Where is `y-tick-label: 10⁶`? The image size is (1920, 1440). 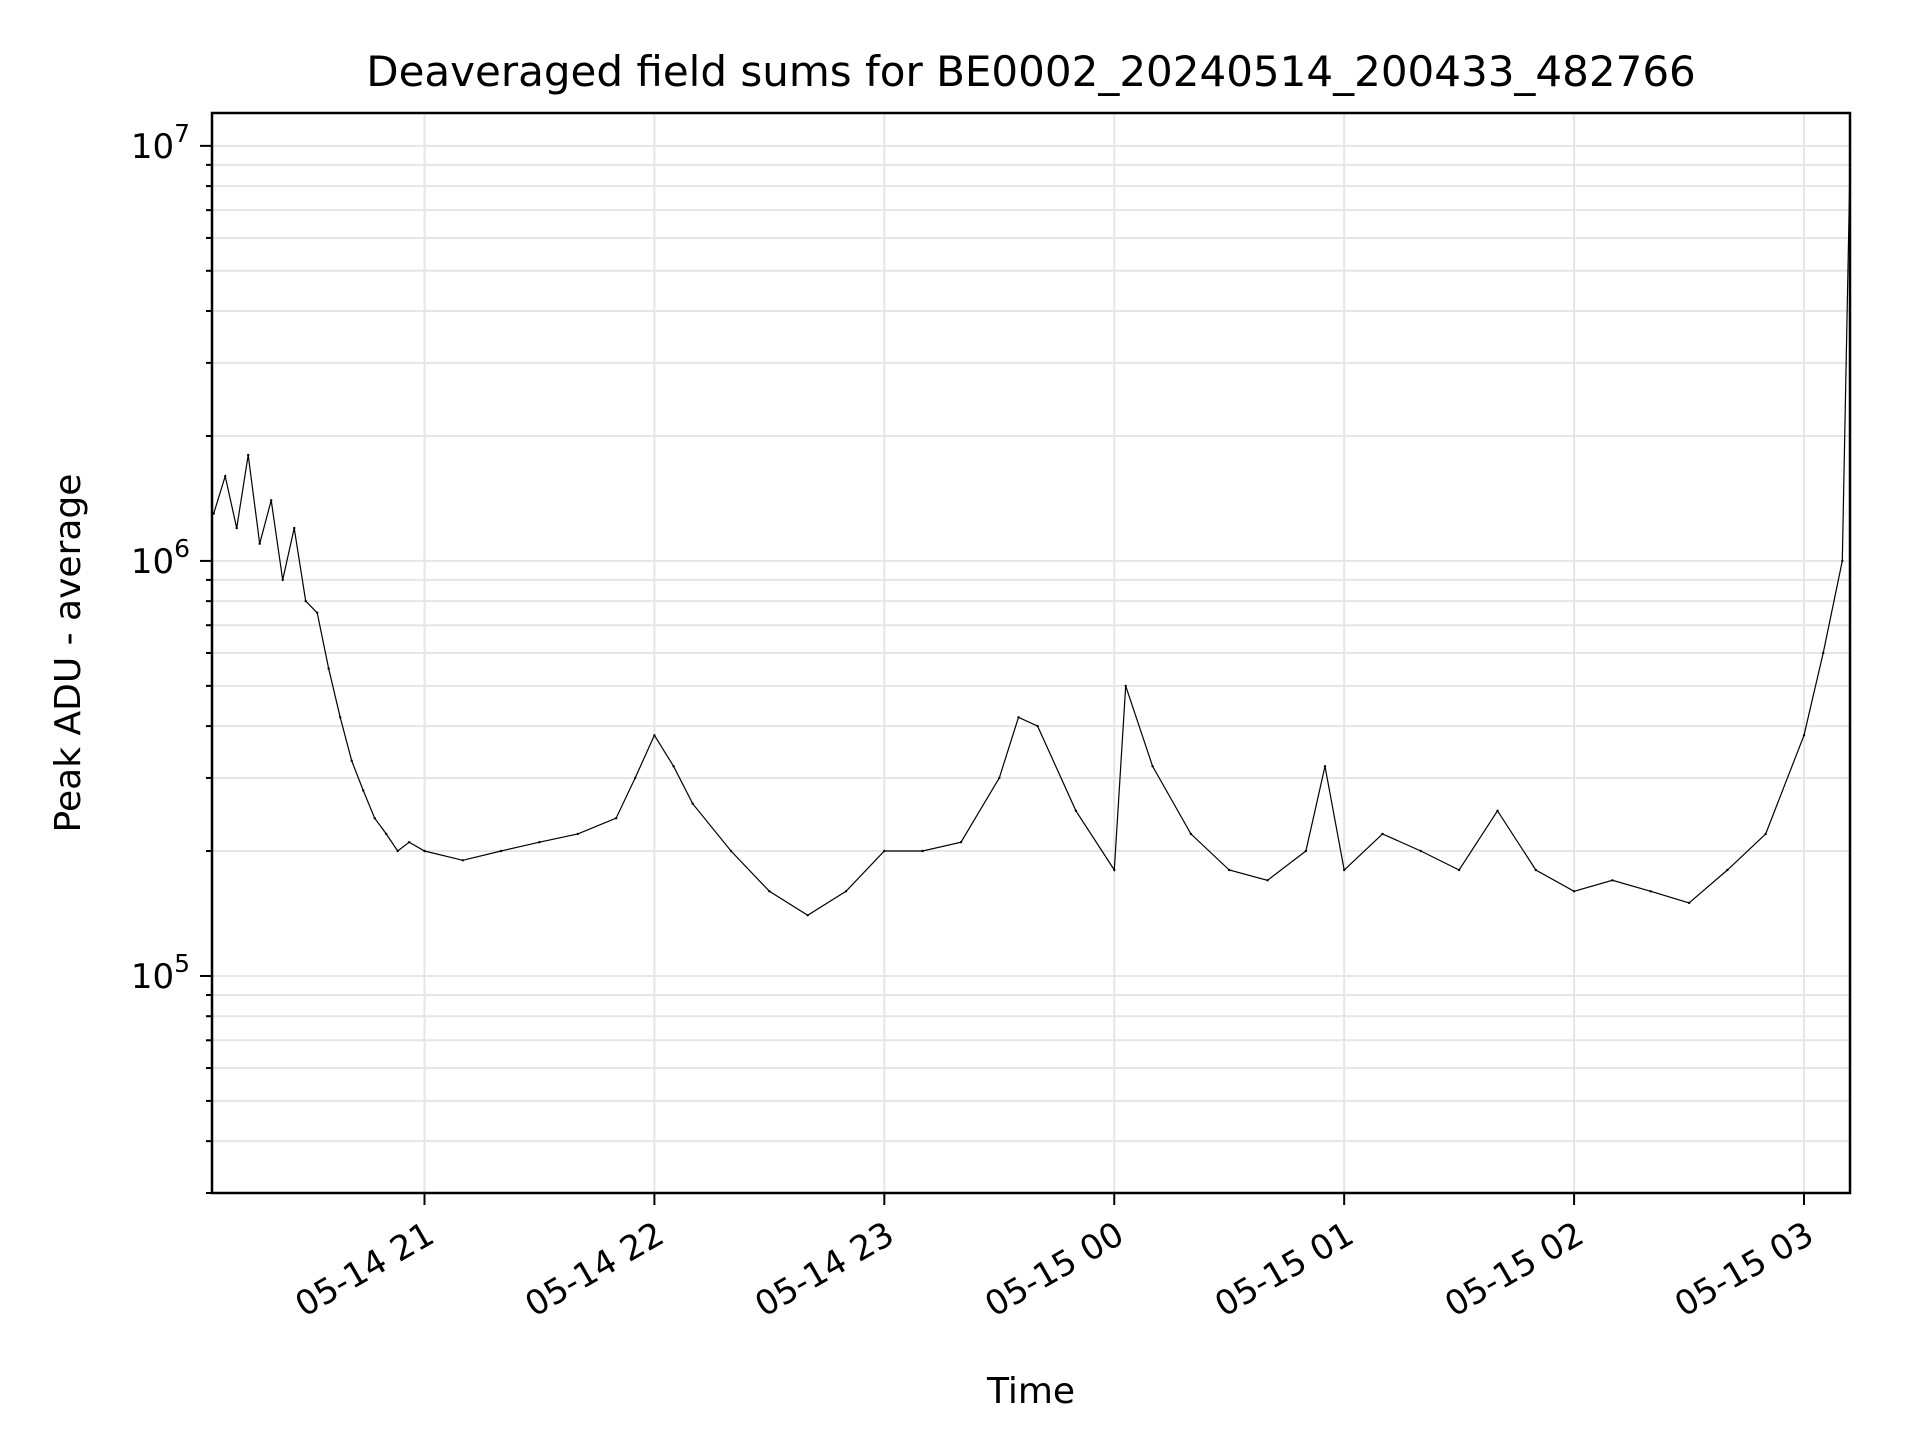
y-tick-label: 10⁶ is located at coordinates (160, 558).